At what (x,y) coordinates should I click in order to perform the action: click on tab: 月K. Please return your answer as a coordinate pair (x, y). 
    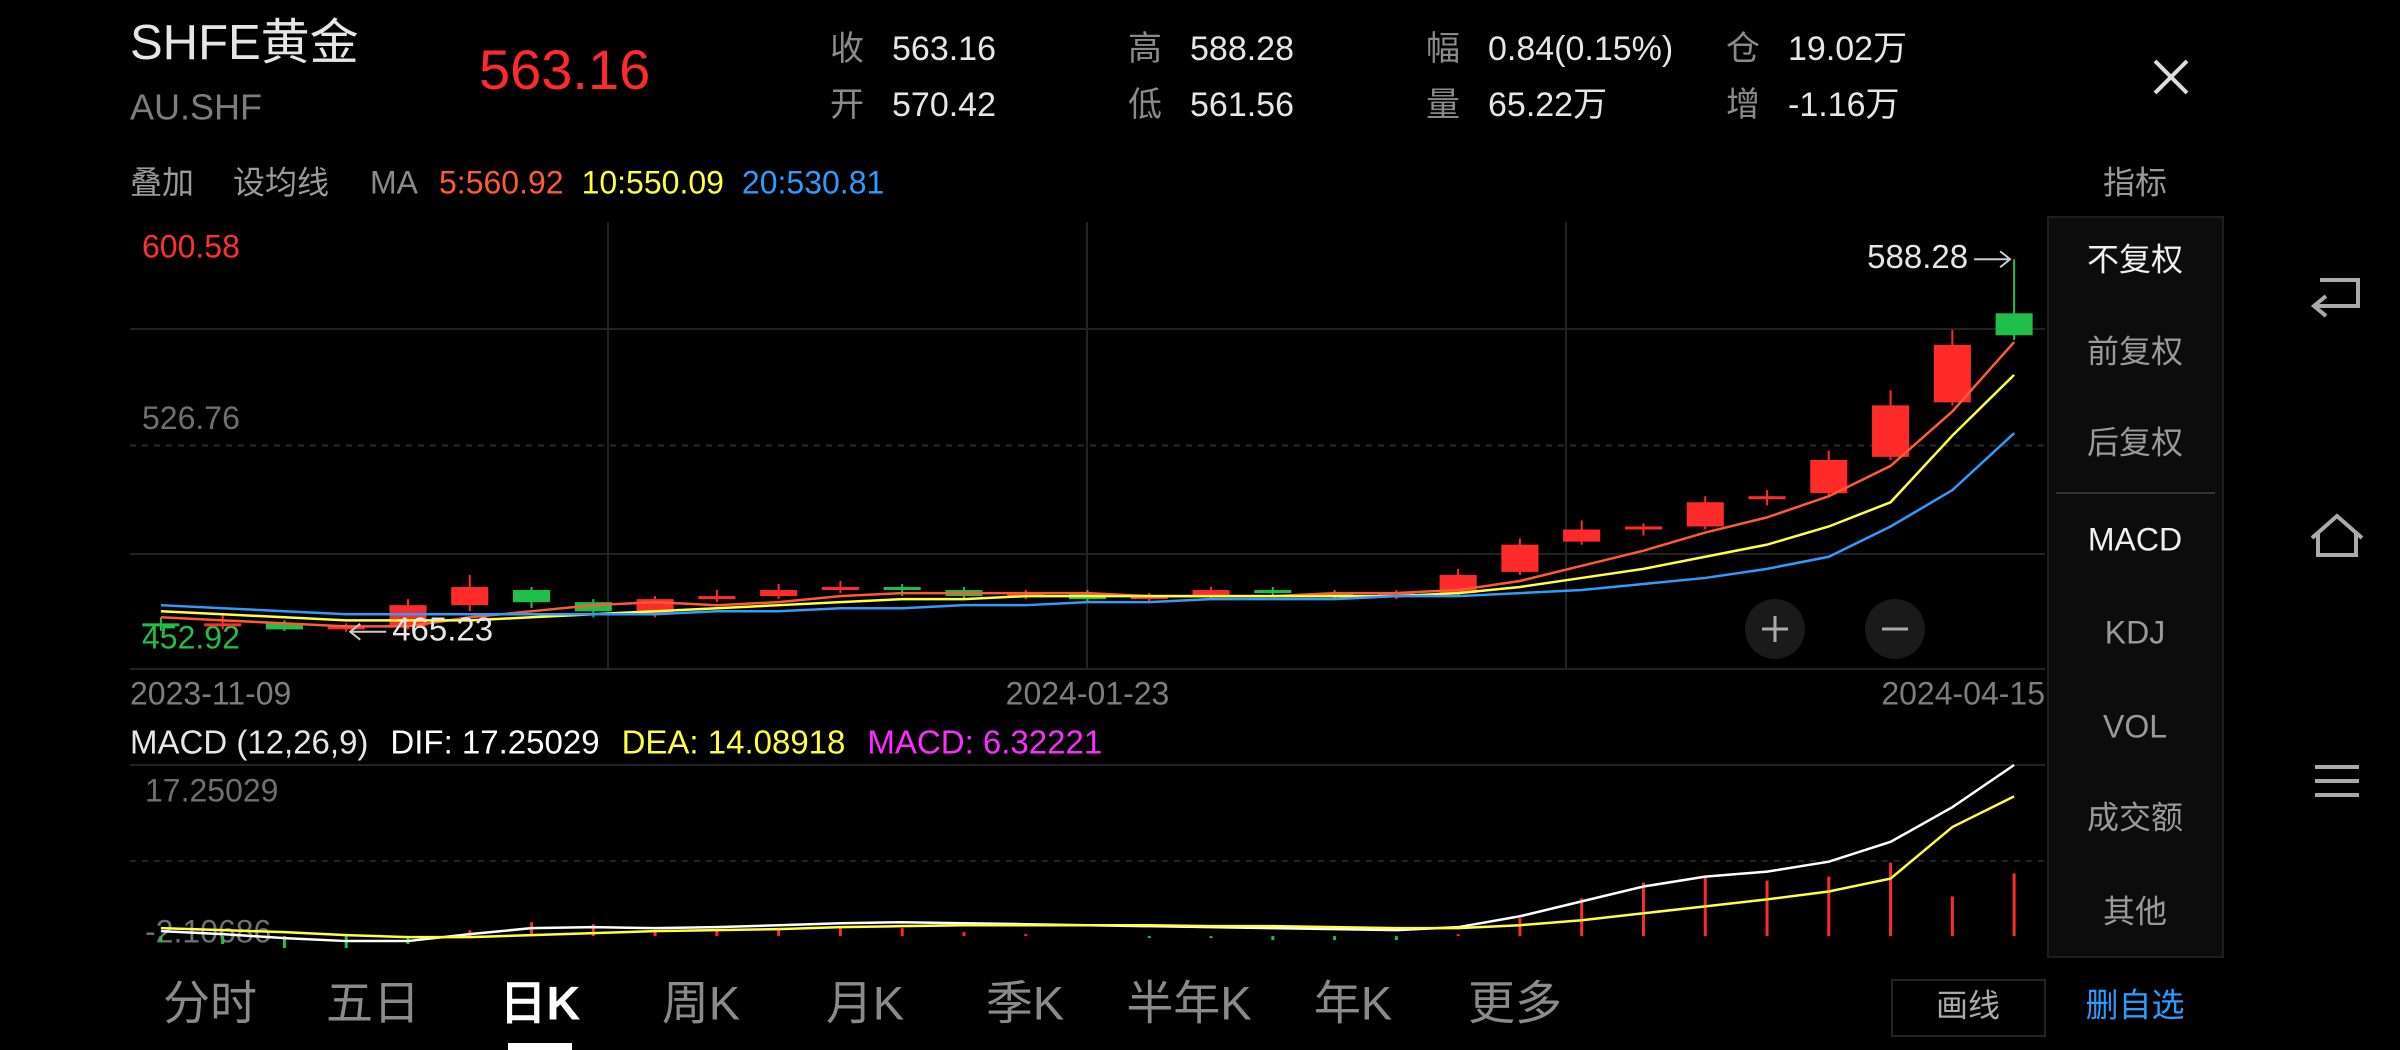
    Looking at the image, I should click on (865, 1002).